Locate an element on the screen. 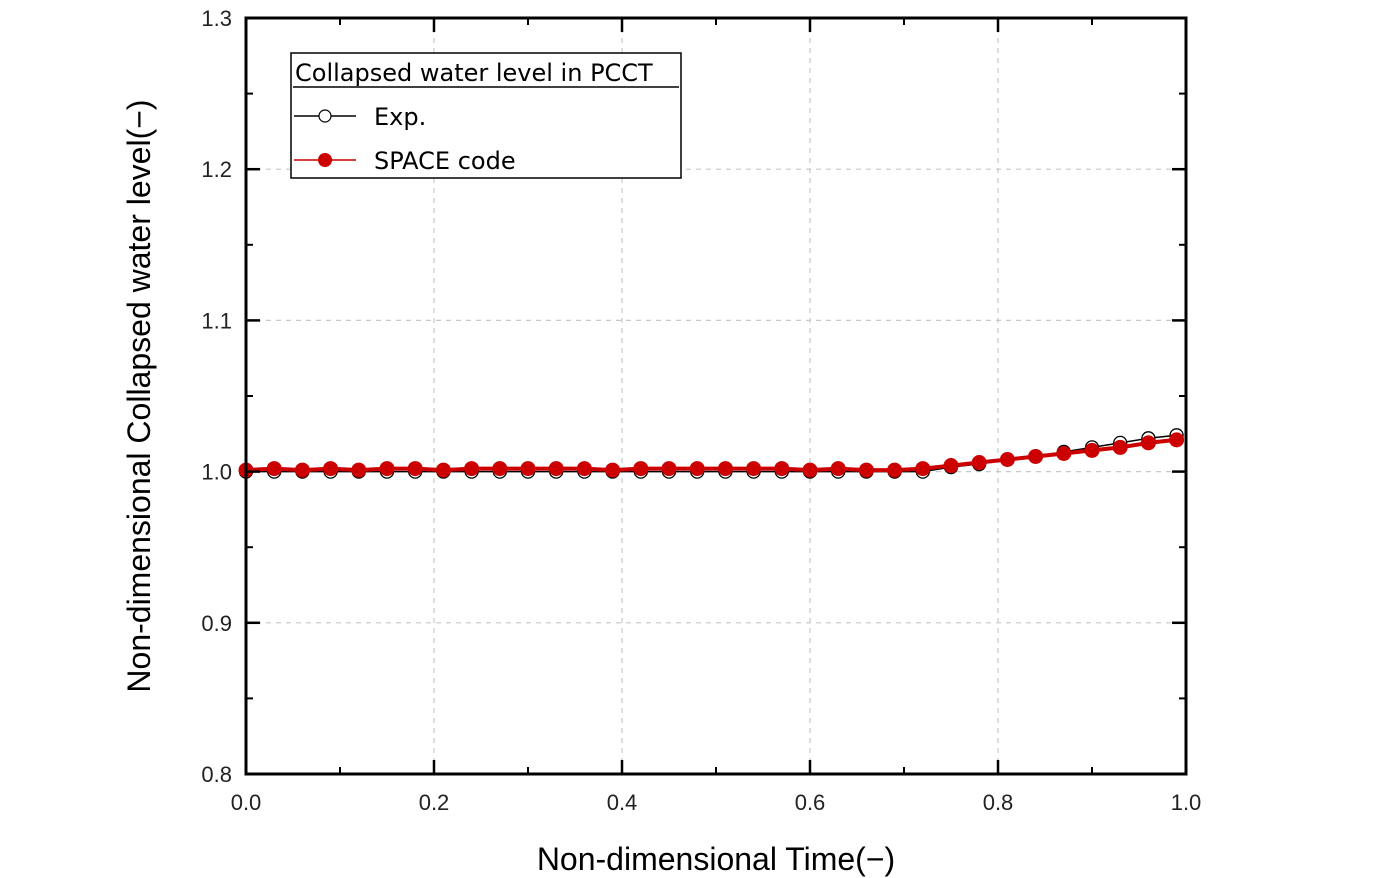 The width and height of the screenshot is (1379, 878). legend-space-marker is located at coordinates (325, 160).